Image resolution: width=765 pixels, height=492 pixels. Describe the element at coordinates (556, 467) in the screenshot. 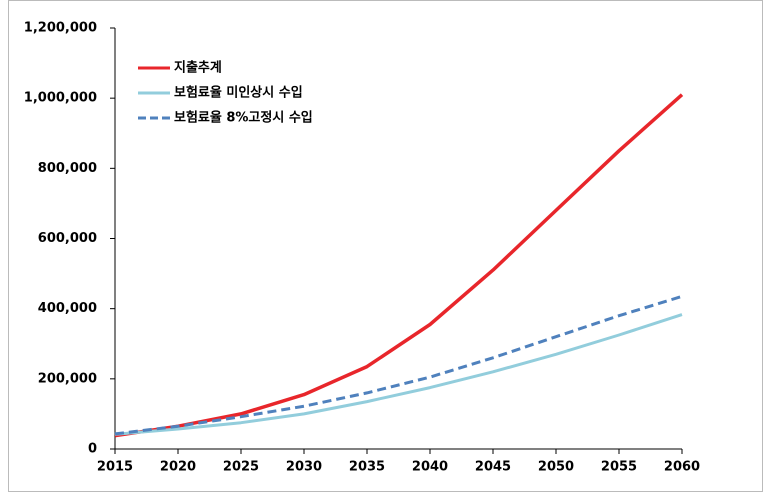

I see `x-tick-label: 2050` at that location.